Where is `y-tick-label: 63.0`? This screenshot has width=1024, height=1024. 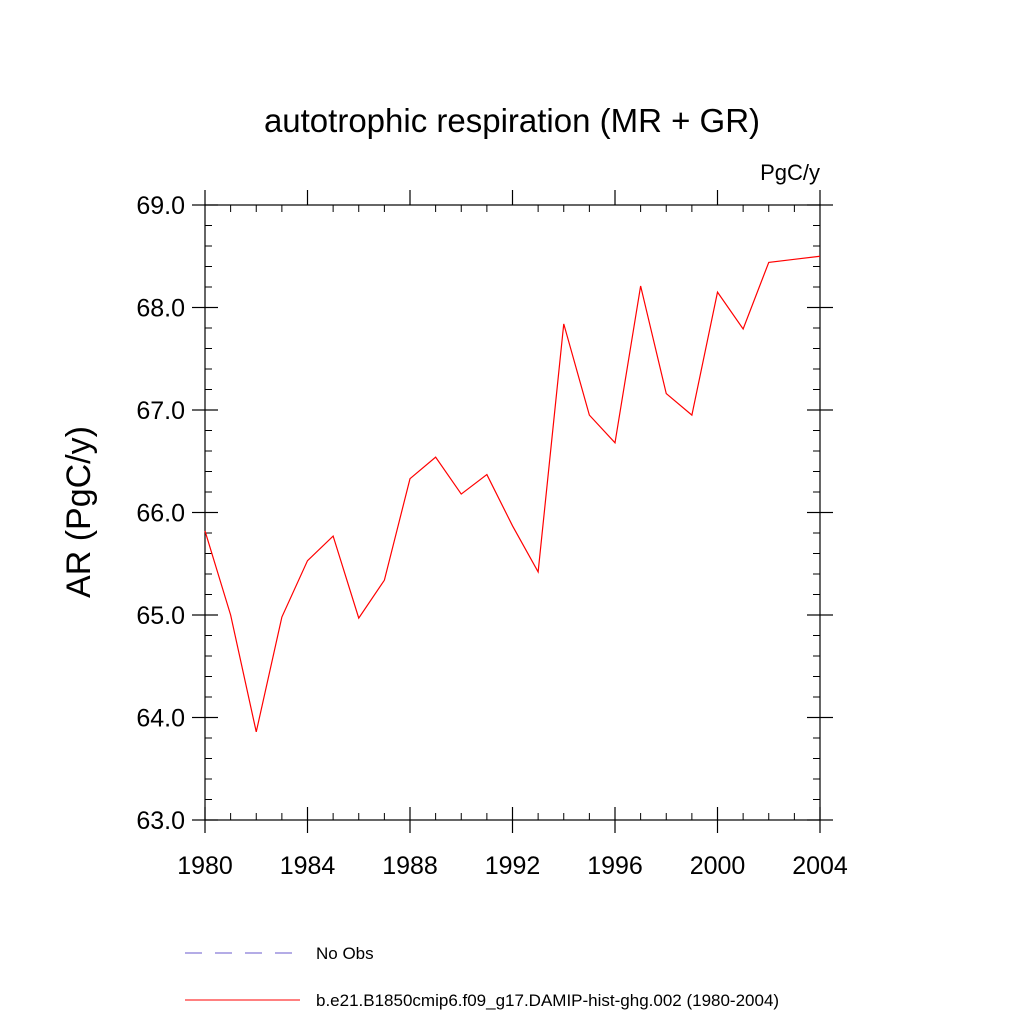 y-tick-label: 63.0 is located at coordinates (160, 821).